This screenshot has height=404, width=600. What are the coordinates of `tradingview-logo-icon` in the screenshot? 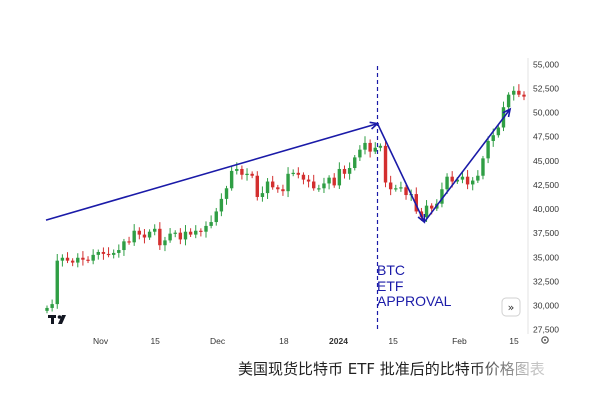 It's located at (57, 319).